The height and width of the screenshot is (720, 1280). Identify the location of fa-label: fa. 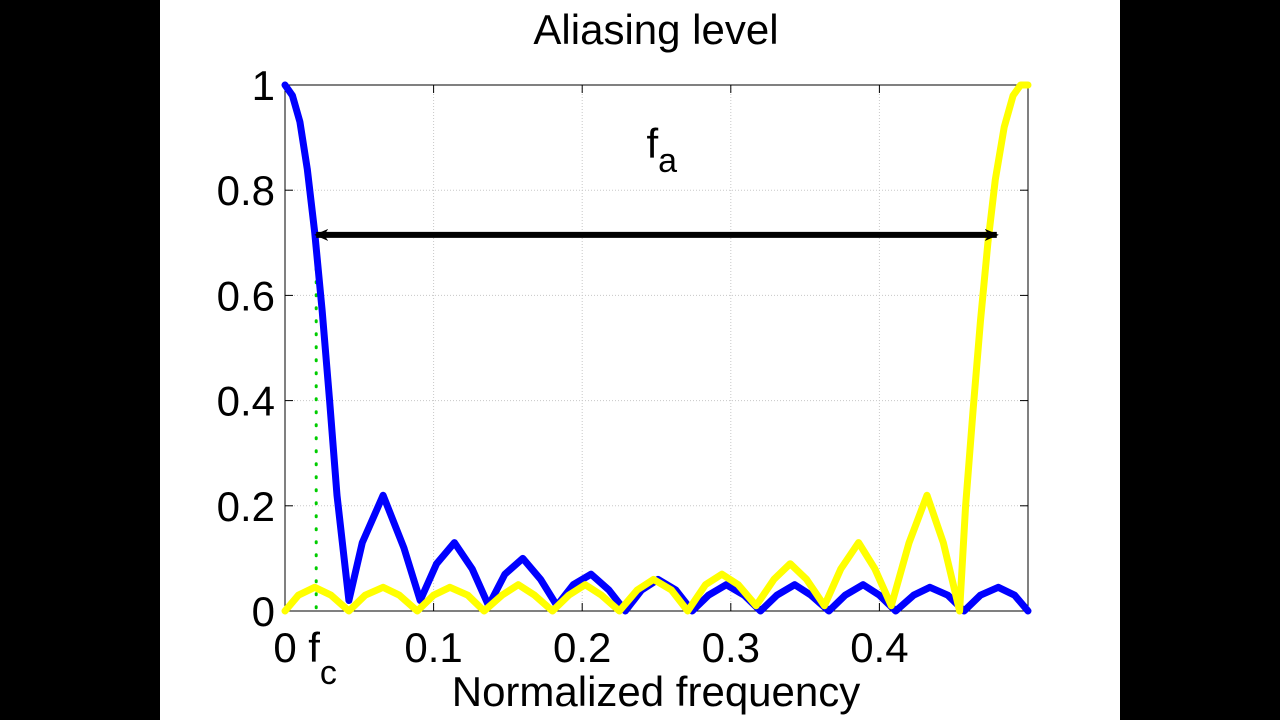
(662, 150).